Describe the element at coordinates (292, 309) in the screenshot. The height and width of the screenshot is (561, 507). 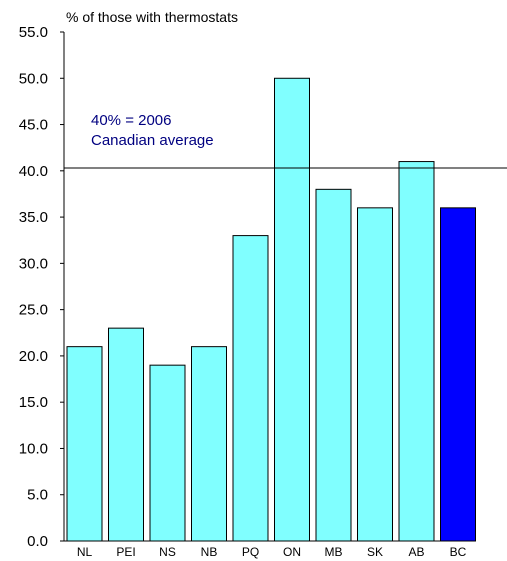
I see `bar-on` at that location.